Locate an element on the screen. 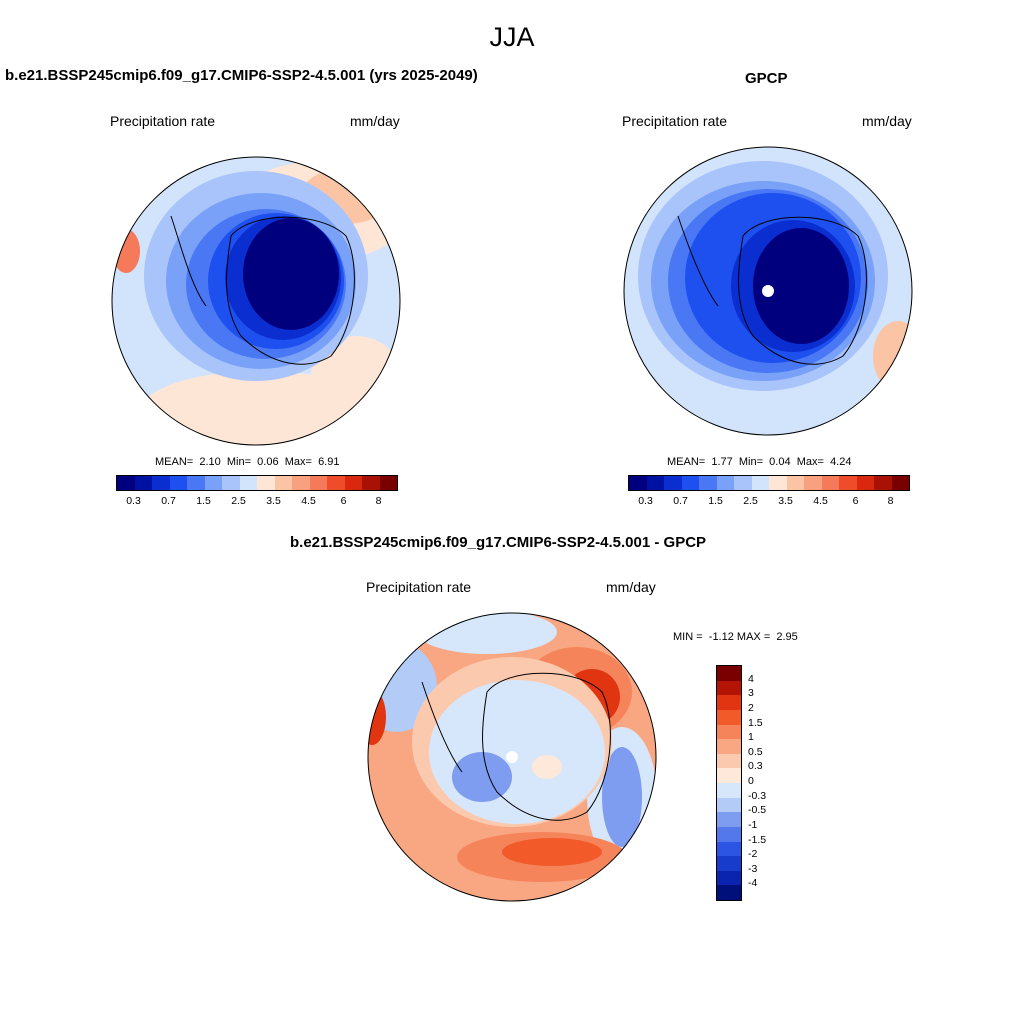 The height and width of the screenshot is (1024, 1024). min-value: 0.06 is located at coordinates (268, 462).